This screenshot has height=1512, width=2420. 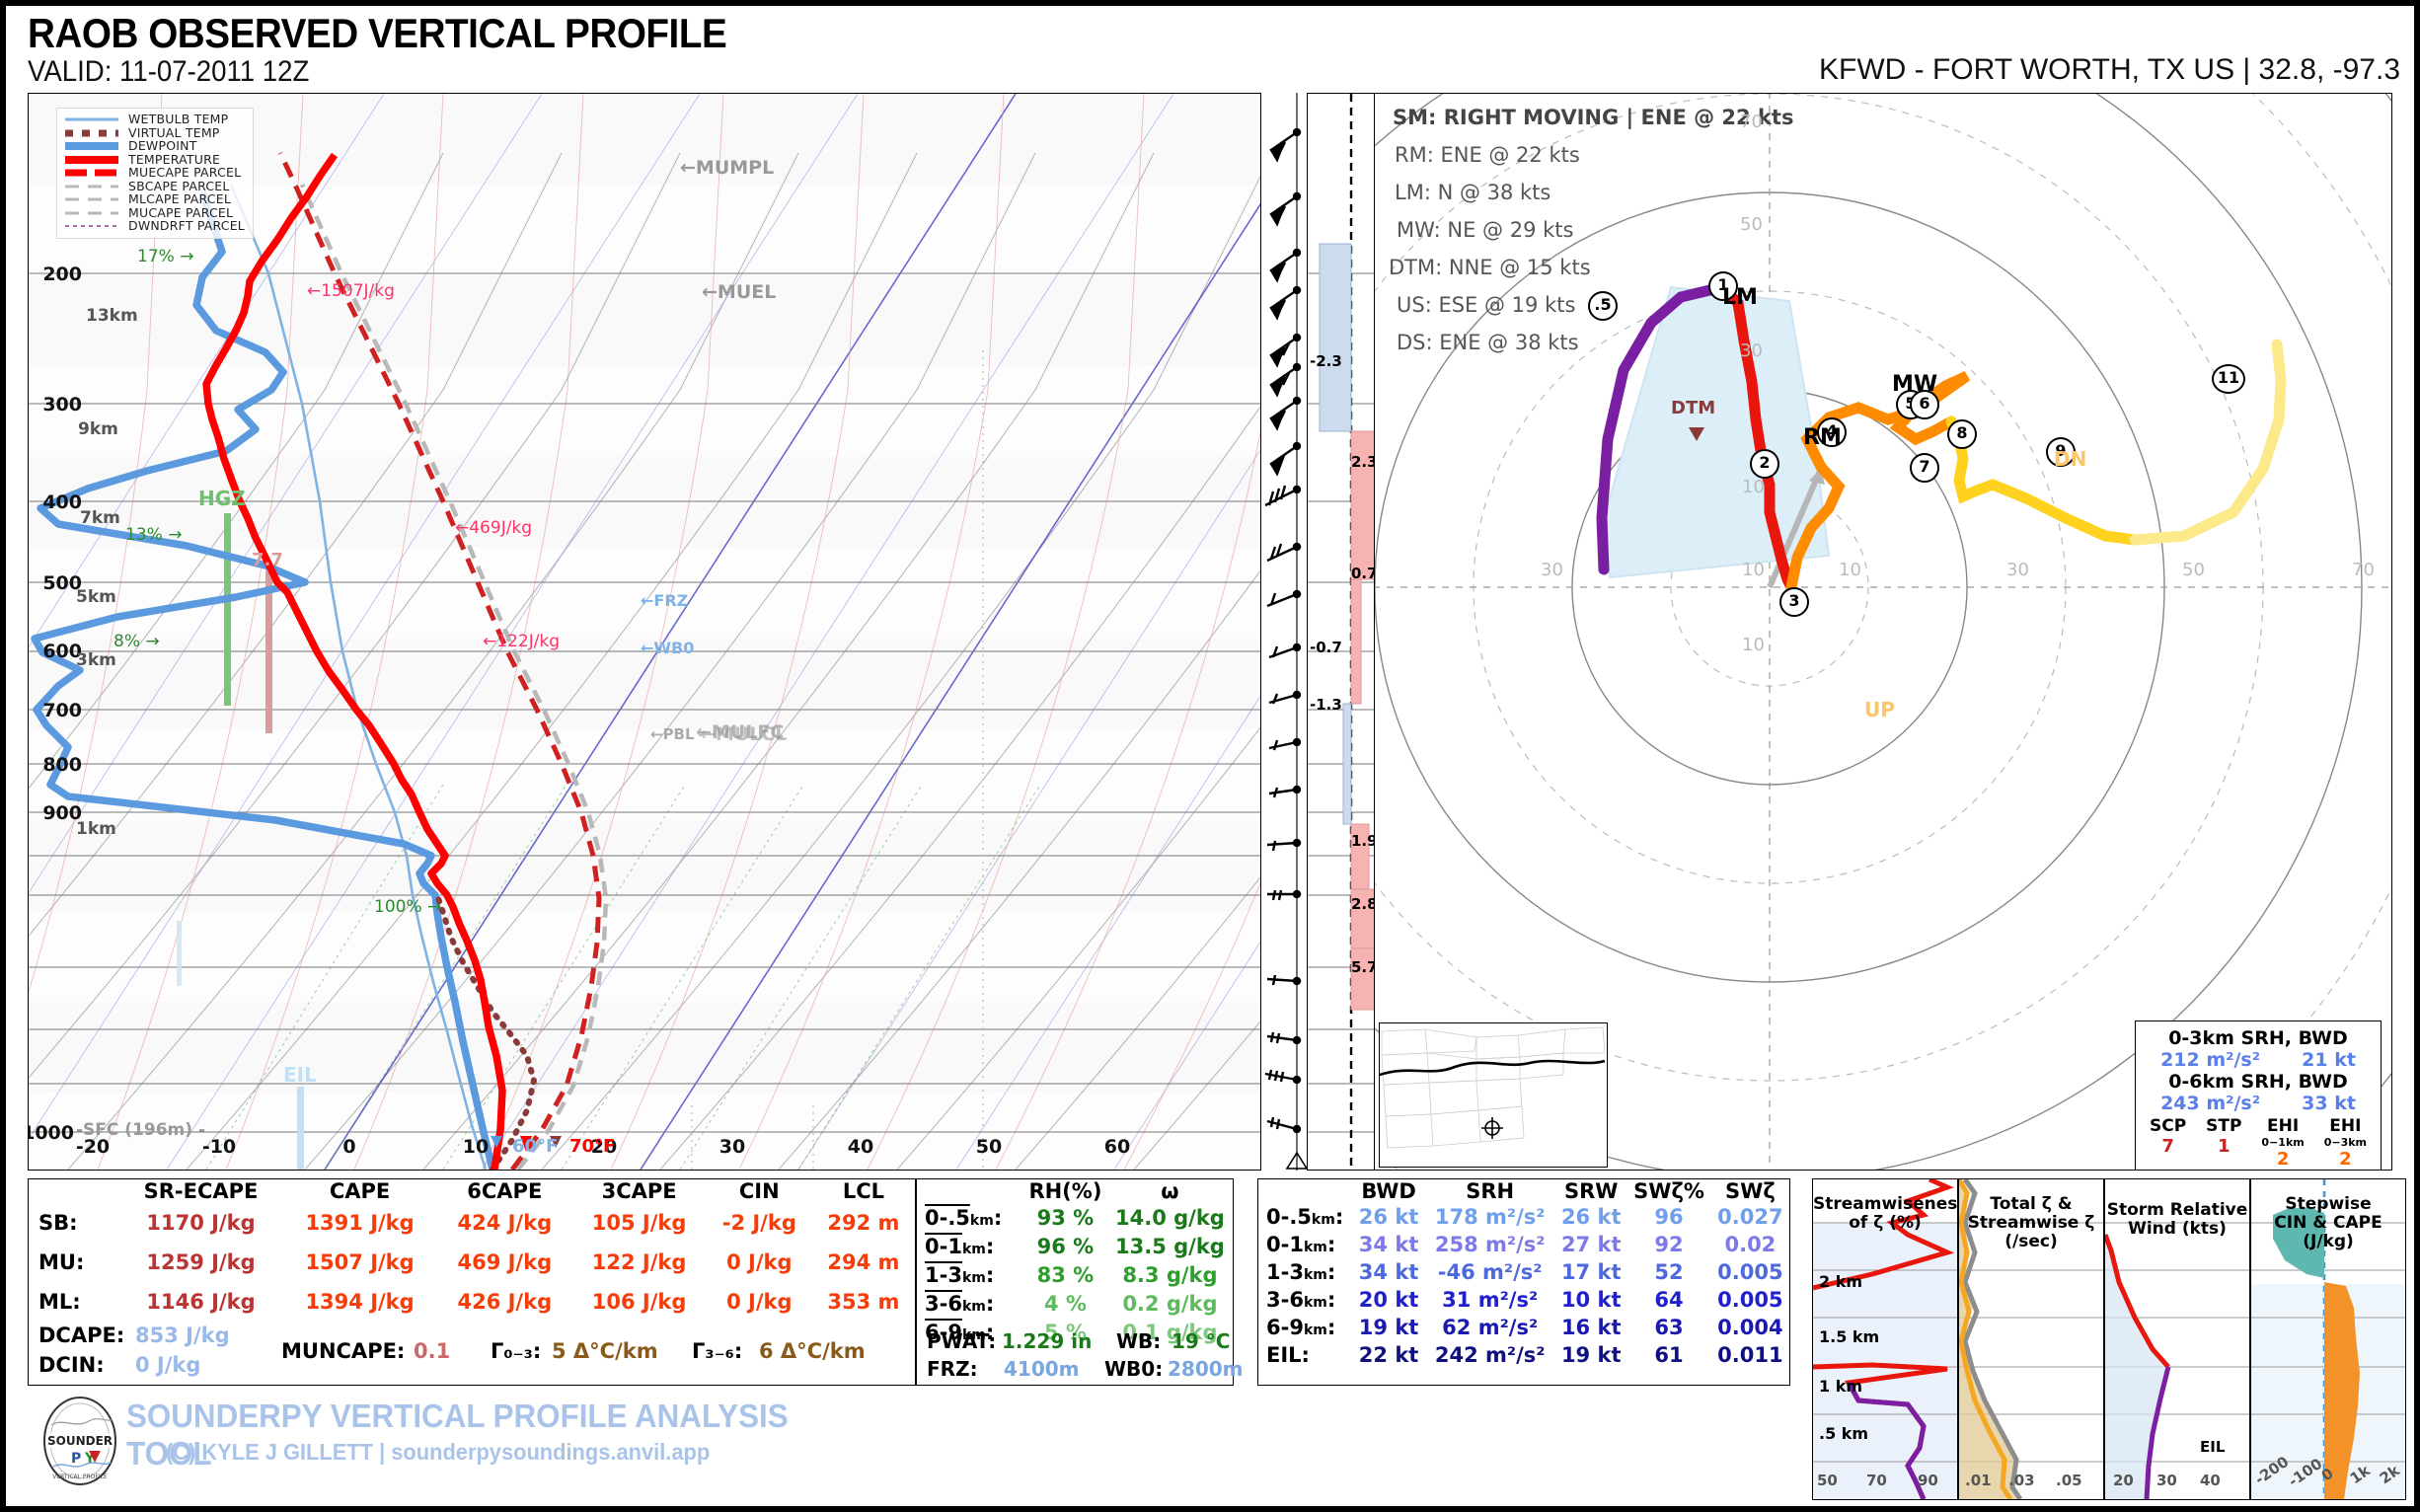 What do you see at coordinates (1075, 1332) in the screenshot?
I see `table-row: 6-9km: 5 % 0.1 g/kg` at bounding box center [1075, 1332].